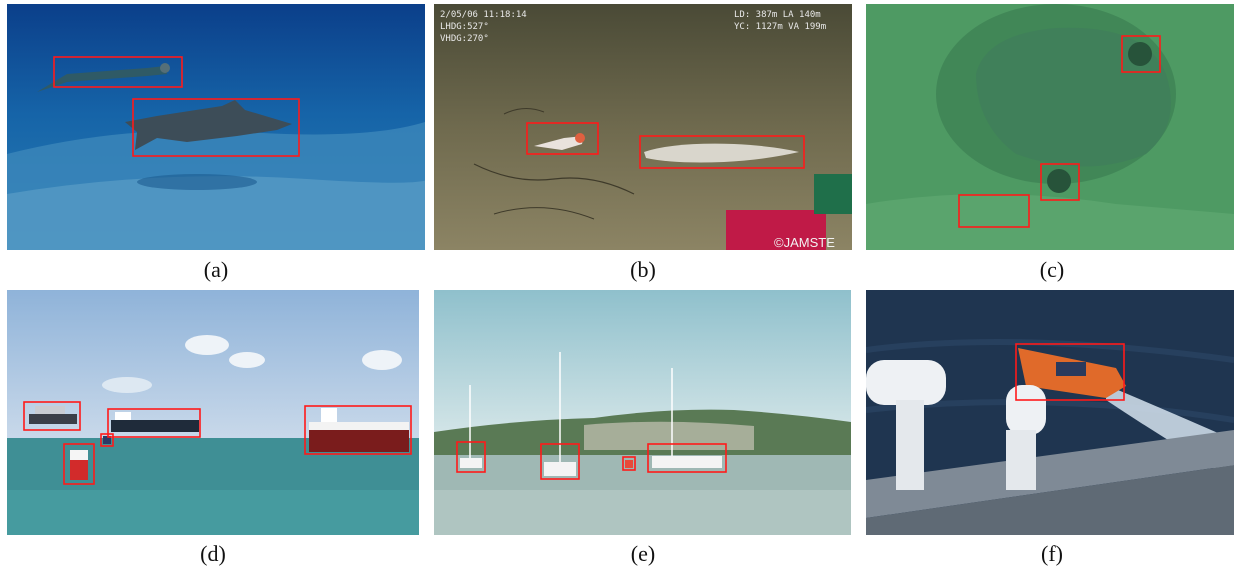 Image resolution: width=1241 pixels, height=567 pixels. What do you see at coordinates (643, 553) in the screenshot?
I see `caption-e: (e)` at bounding box center [643, 553].